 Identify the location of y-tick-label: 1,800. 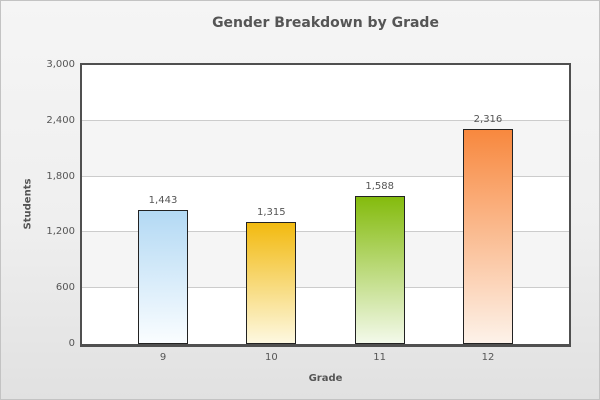
(60, 176).